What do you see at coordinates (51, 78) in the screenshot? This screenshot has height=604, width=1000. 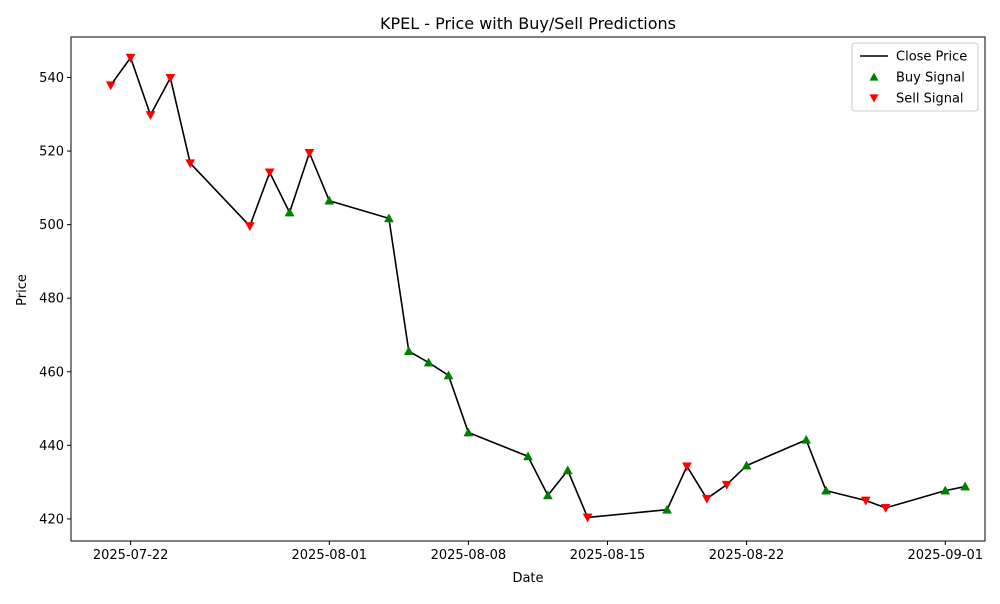 I see `y-tick-label: 540` at bounding box center [51, 78].